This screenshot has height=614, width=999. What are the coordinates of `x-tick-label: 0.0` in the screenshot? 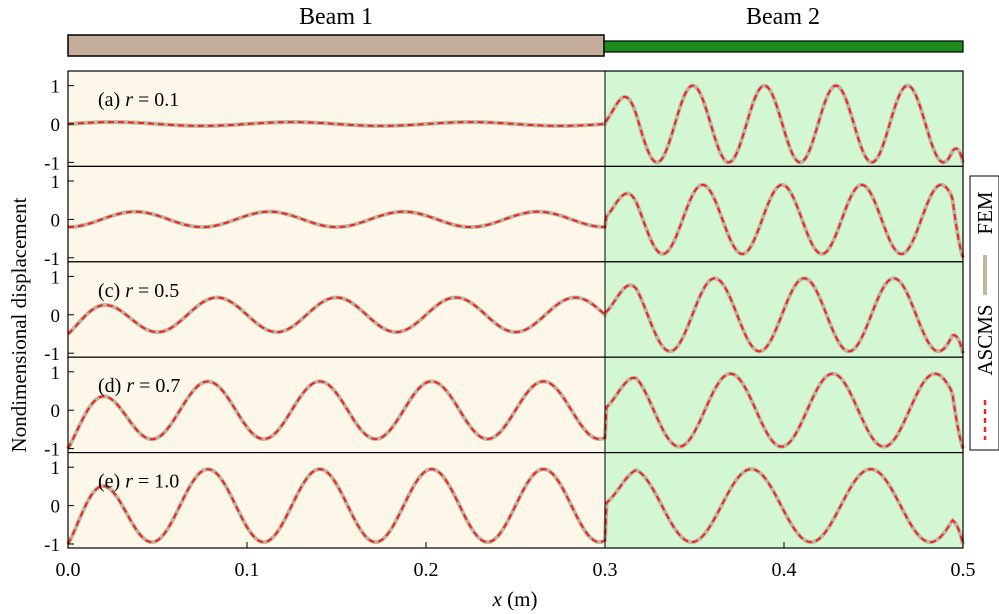 It's located at (68, 570).